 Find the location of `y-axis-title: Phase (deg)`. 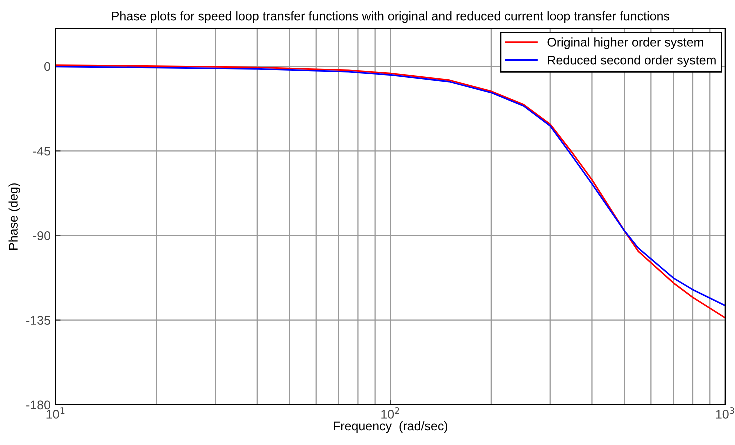

y-axis-title: Phase (deg) is located at coordinates (14, 217).